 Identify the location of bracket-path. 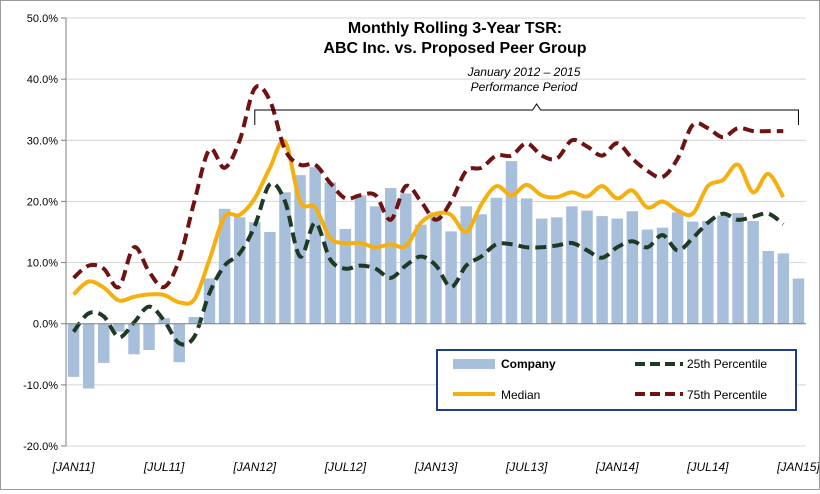
(526, 114).